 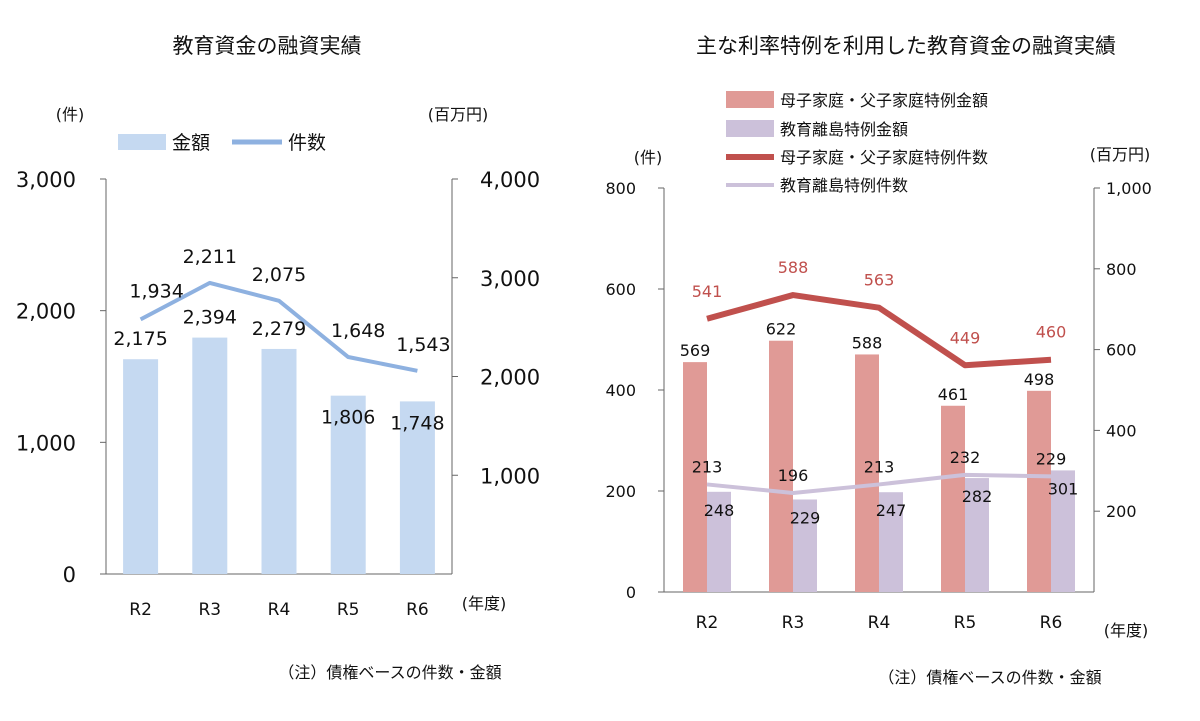 What do you see at coordinates (867, 342) in the screenshot?
I see `chart-2-single-parent-amount-label: 588` at bounding box center [867, 342].